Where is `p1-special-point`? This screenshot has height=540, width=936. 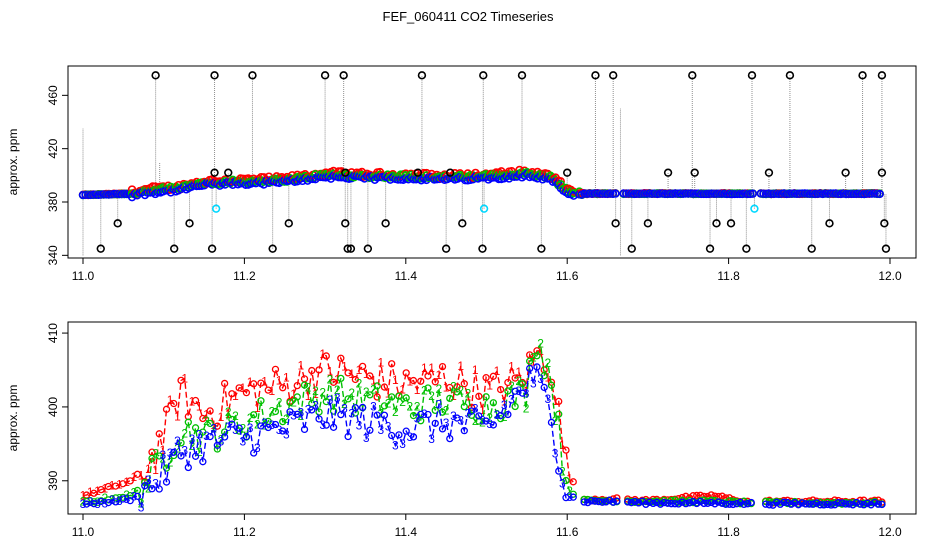
p1-special-point is located at coordinates (754, 208).